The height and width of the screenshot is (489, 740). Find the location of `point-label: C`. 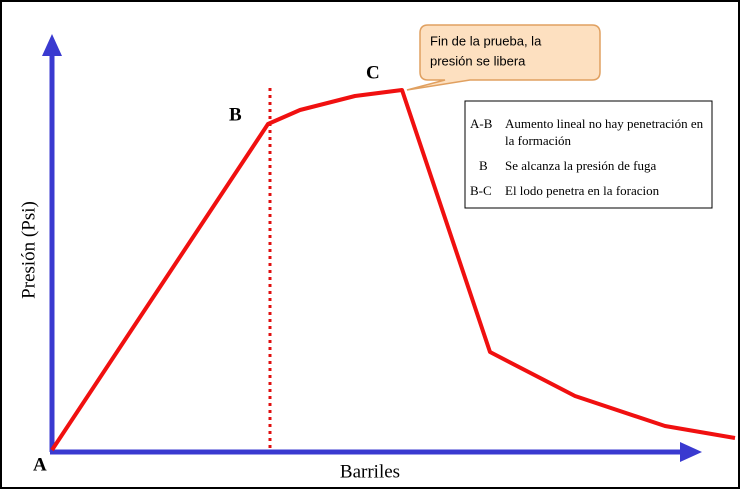

point-label: C is located at coordinates (373, 72).